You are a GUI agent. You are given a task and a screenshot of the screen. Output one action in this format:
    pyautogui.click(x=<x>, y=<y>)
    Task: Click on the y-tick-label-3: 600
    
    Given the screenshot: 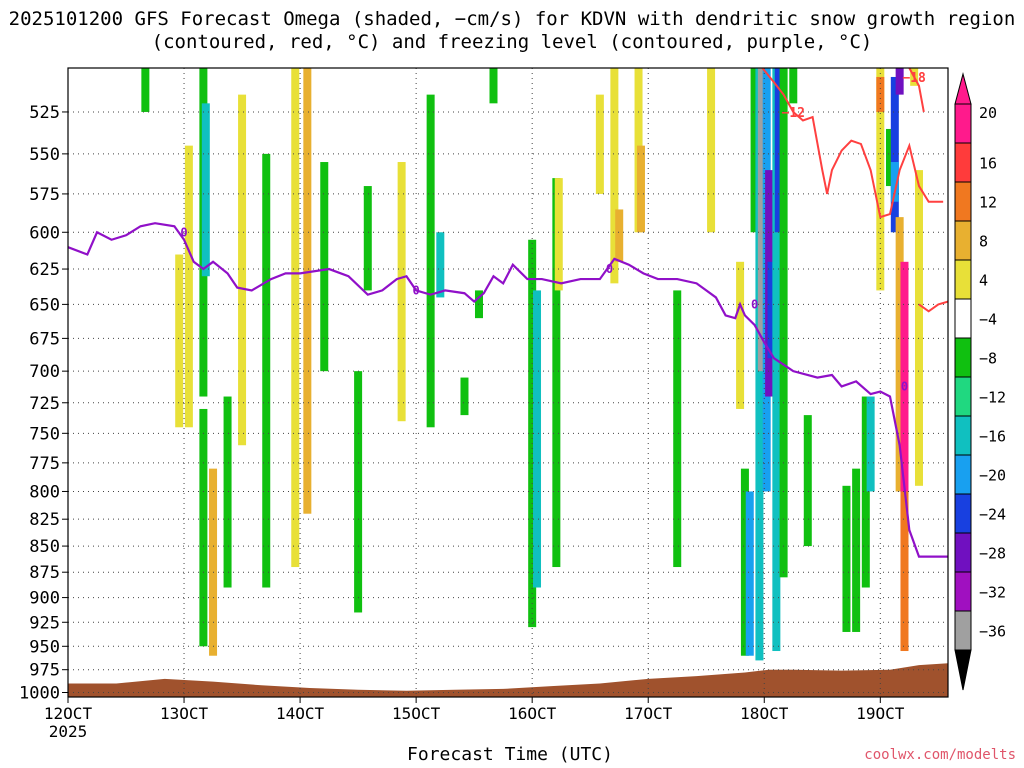 What is the action you would take?
    pyautogui.click(x=44, y=233)
    